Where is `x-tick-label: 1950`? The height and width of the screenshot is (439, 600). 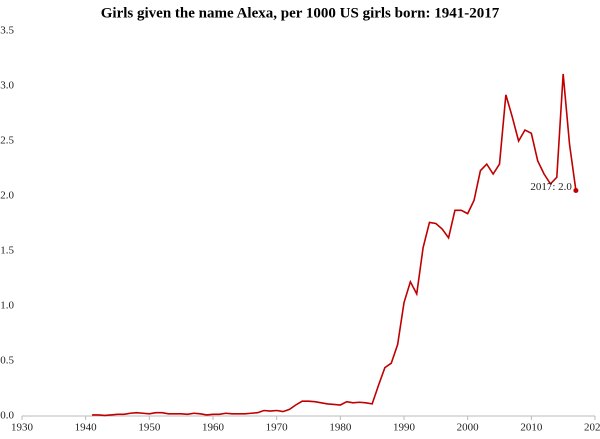 x-tick-label: 1950 is located at coordinates (149, 428).